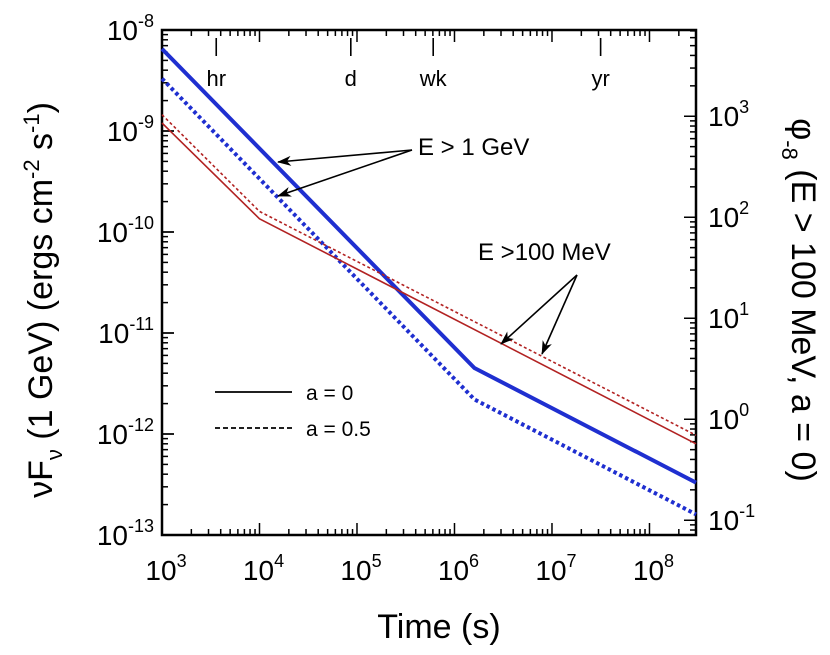 The image size is (830, 655). What do you see at coordinates (409, 568) in the screenshot?
I see `x-tick-labels: 10³ 10⁴ 10⁵ 10⁶ 10⁷ 10⁸` at bounding box center [409, 568].